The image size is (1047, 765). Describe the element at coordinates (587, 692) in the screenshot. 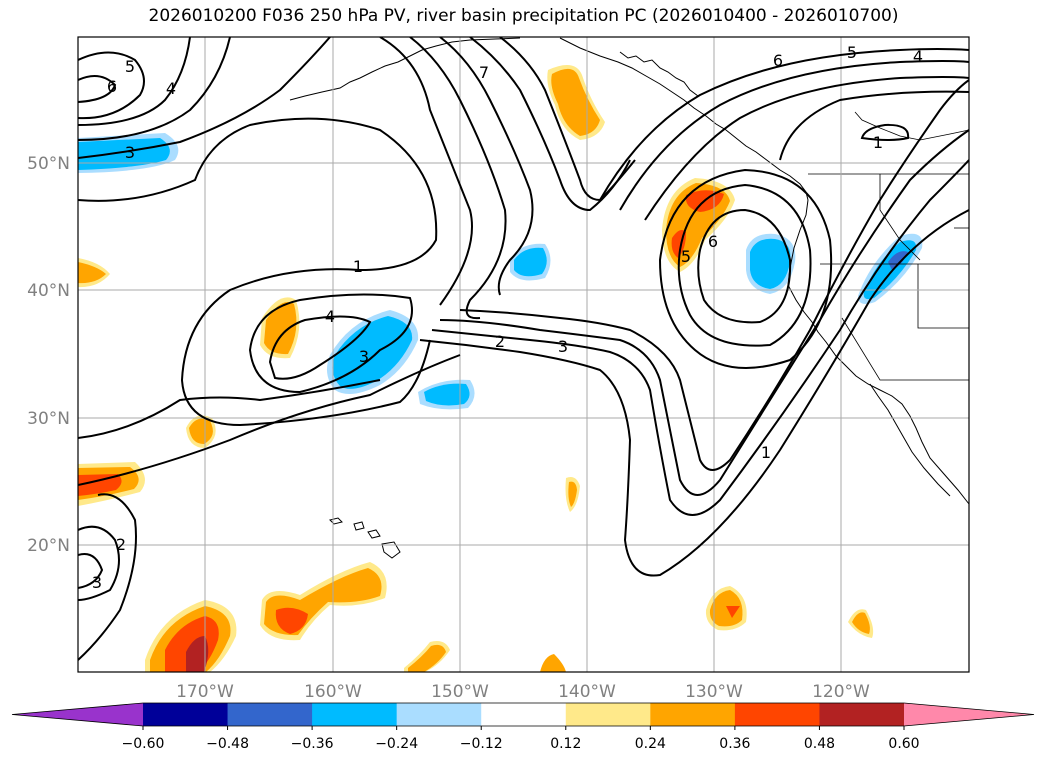

I see `lon-label: 140°W` at that location.